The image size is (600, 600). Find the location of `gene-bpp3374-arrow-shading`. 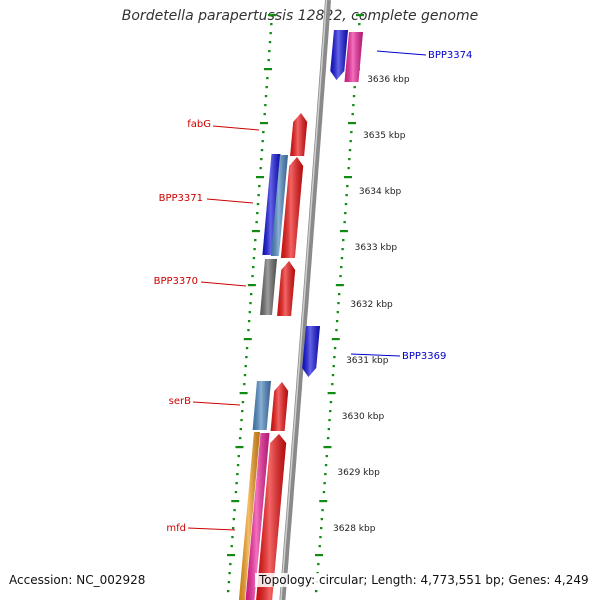

gene-bpp3374-arrow-shading is located at coordinates (339, 55).